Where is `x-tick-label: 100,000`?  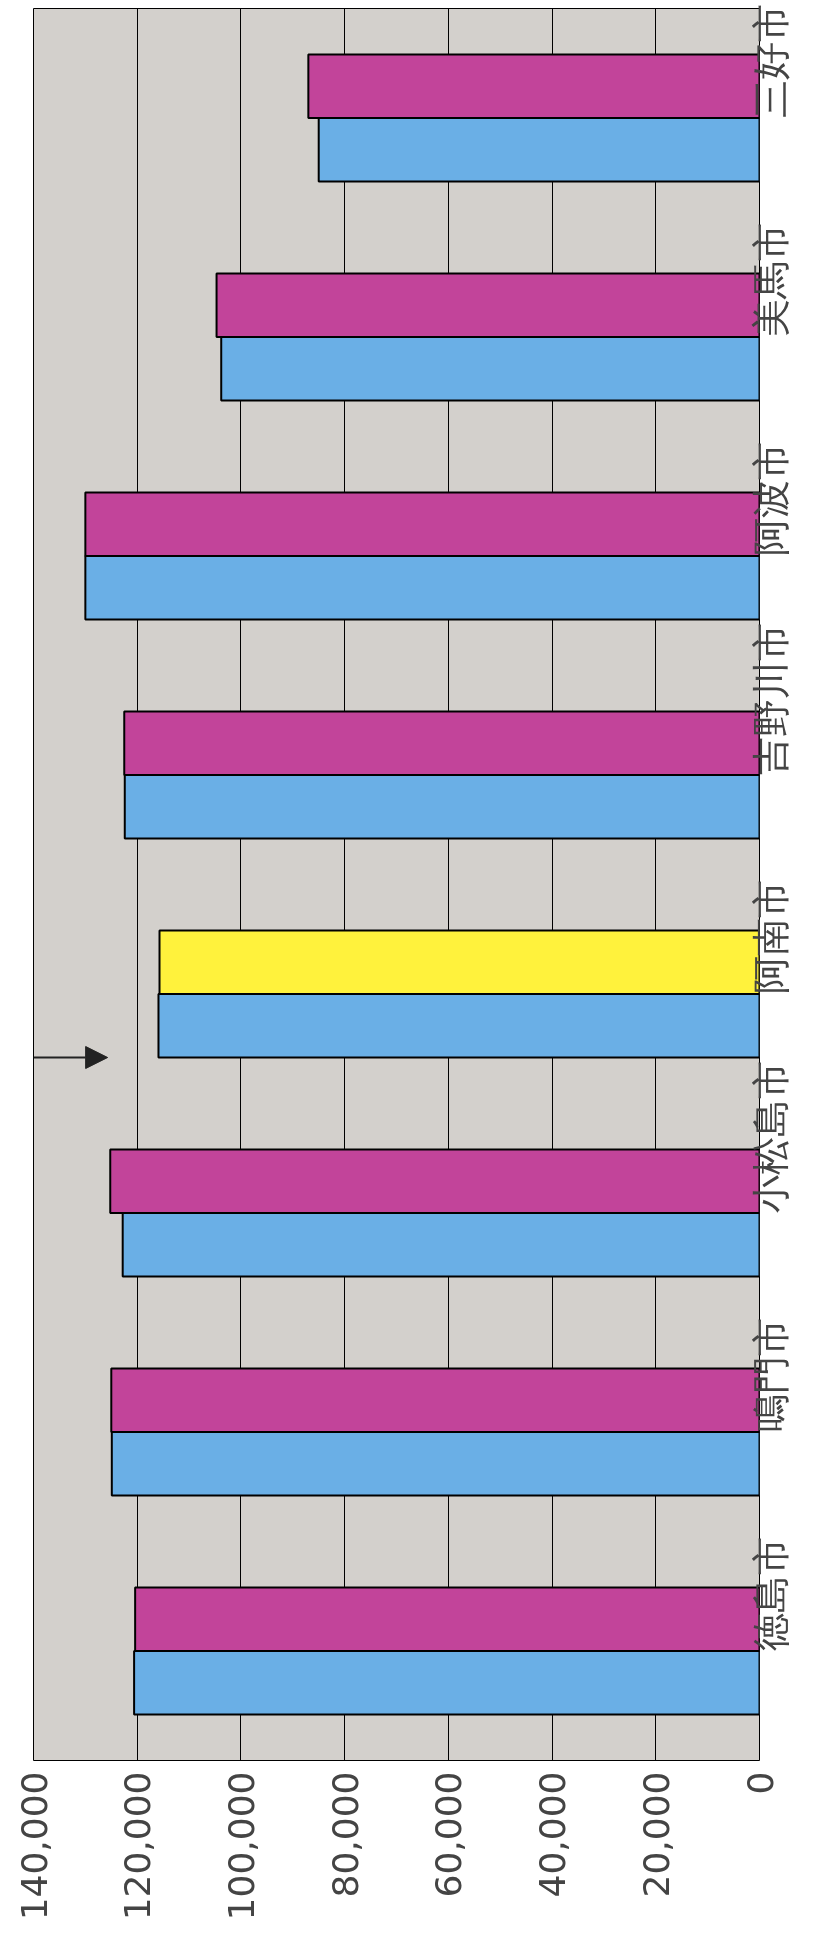 x-tick-label: 100,000 is located at coordinates (241, 1846).